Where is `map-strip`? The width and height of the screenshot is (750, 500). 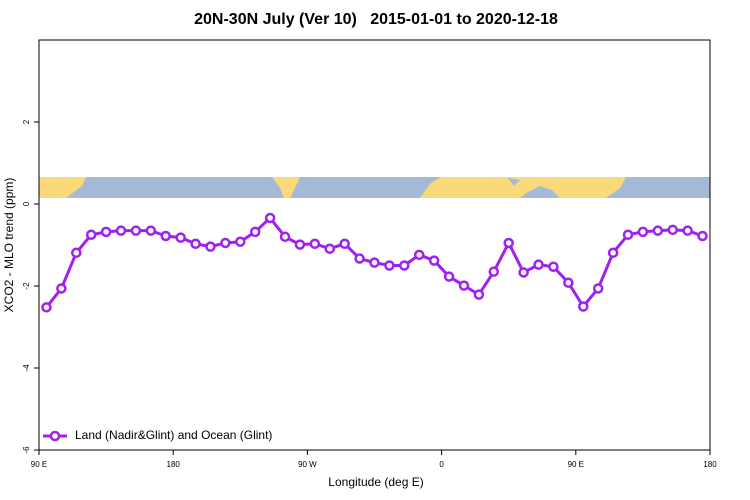
map-strip is located at coordinates (374, 187).